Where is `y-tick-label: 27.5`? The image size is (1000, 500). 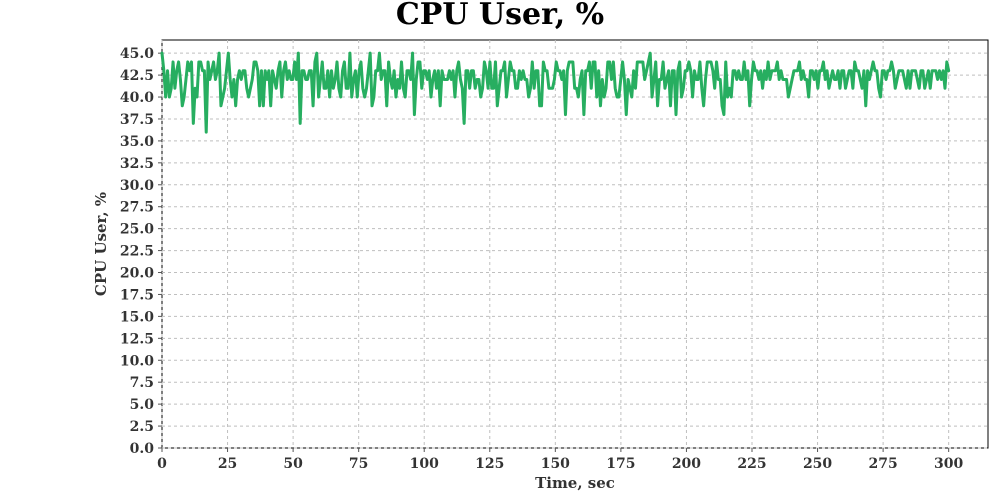
y-tick-label: 27.5 is located at coordinates (137, 208).